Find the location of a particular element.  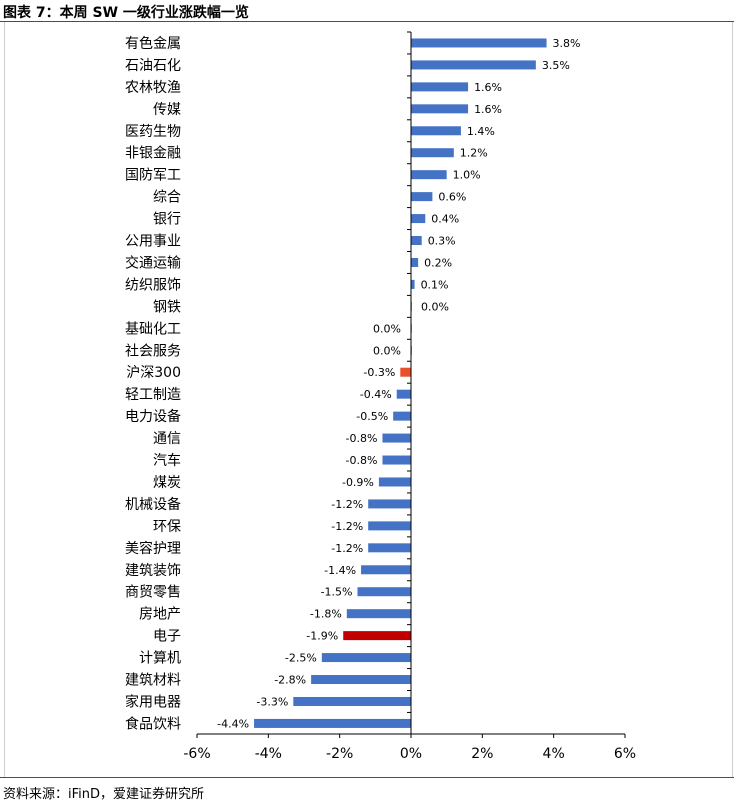

chart-title: 图表 7：本周 SW 一级行业涨跌幅一览 is located at coordinates (126, 13).